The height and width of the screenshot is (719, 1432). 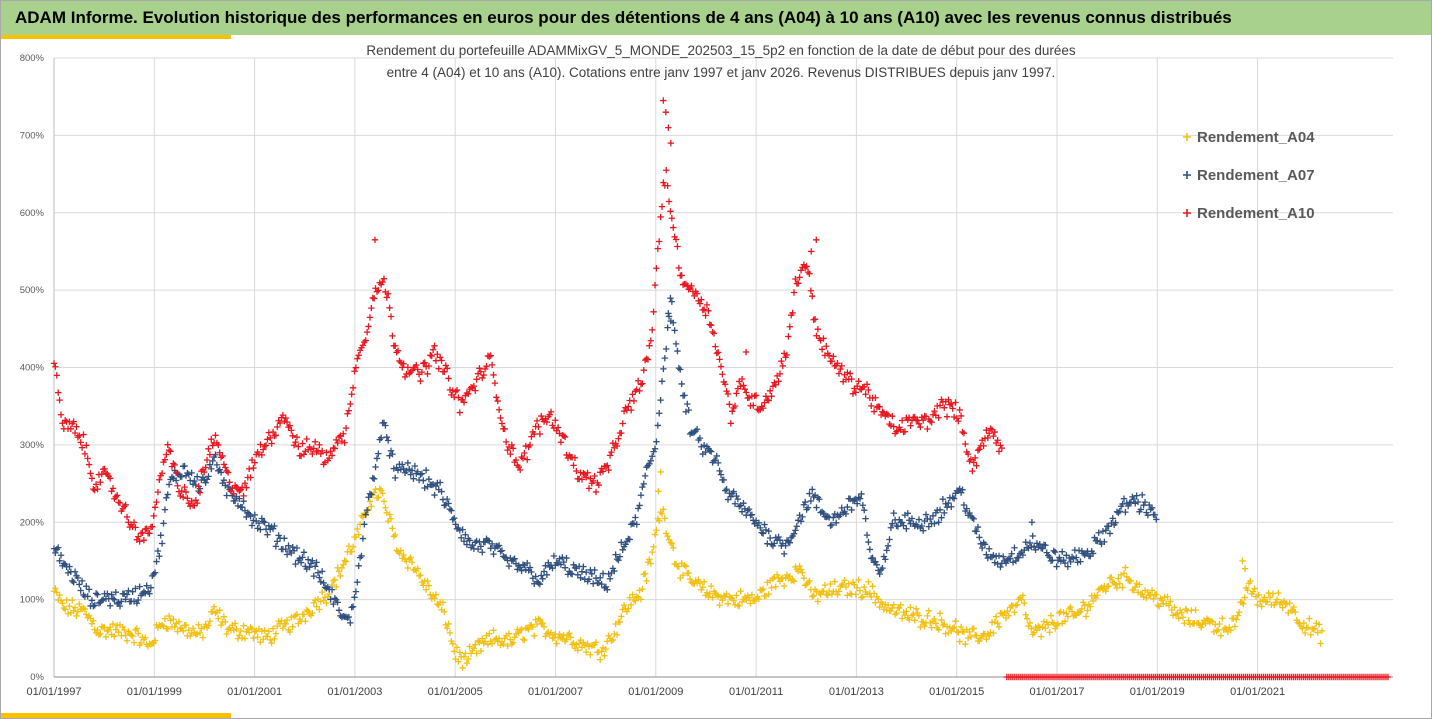 I want to click on y-tick-label: 400%, so click(x=32, y=368).